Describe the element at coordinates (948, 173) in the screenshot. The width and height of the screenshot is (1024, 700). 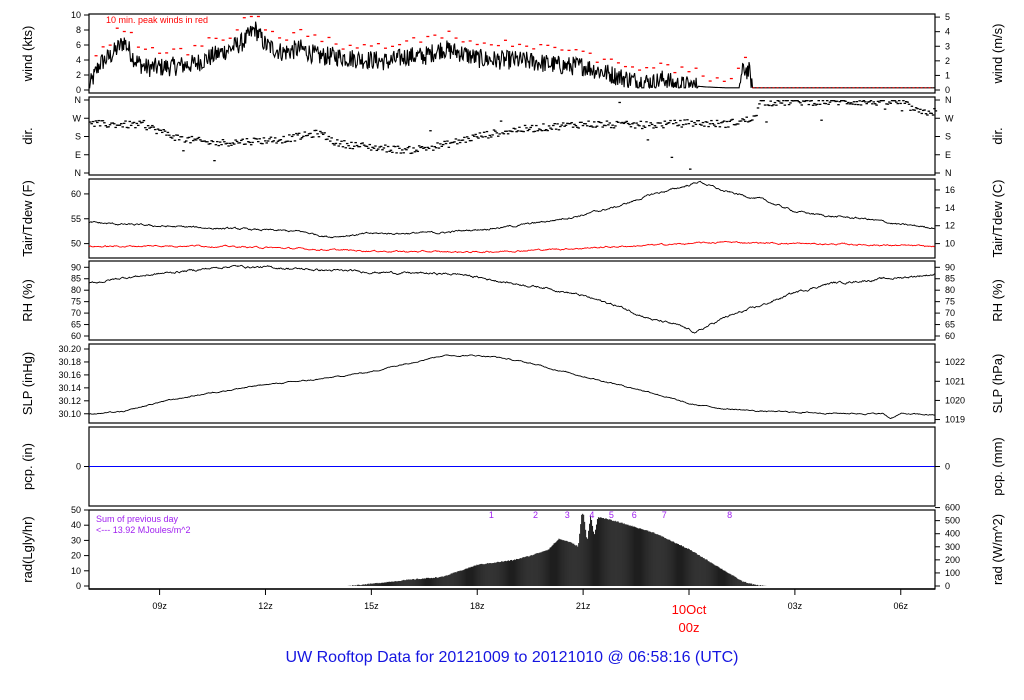
I see `right-tick-label: N` at that location.